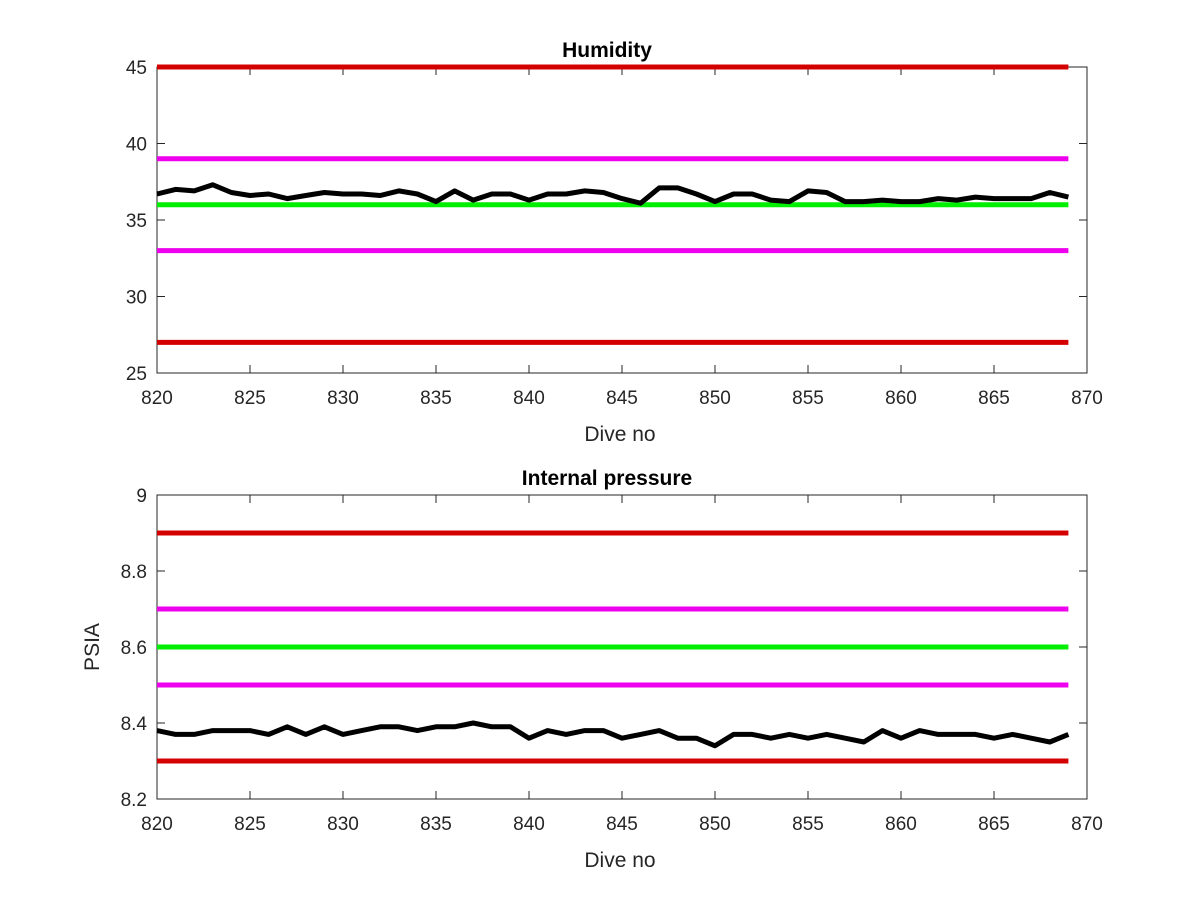 This screenshot has width=1200, height=905. What do you see at coordinates (136, 145) in the screenshot?
I see `y-tick-label: 40` at bounding box center [136, 145].